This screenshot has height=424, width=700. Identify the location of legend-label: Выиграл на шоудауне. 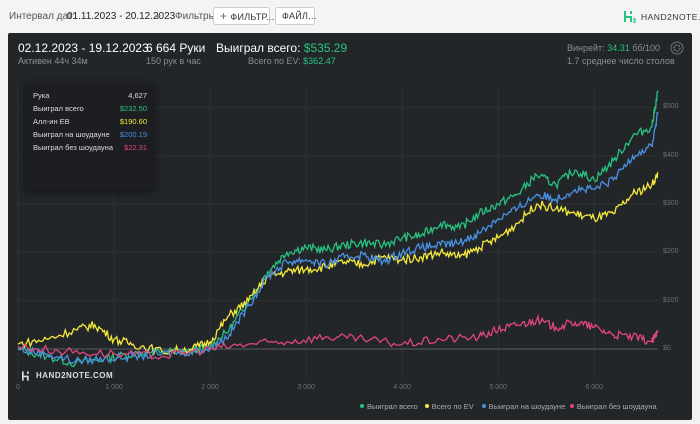
(527, 406).